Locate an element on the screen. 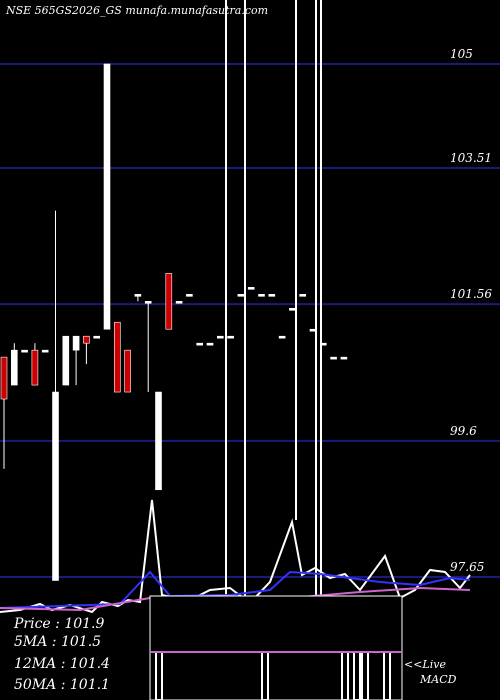  stat-ma50: 50MA : 101.1 is located at coordinates (62, 685).